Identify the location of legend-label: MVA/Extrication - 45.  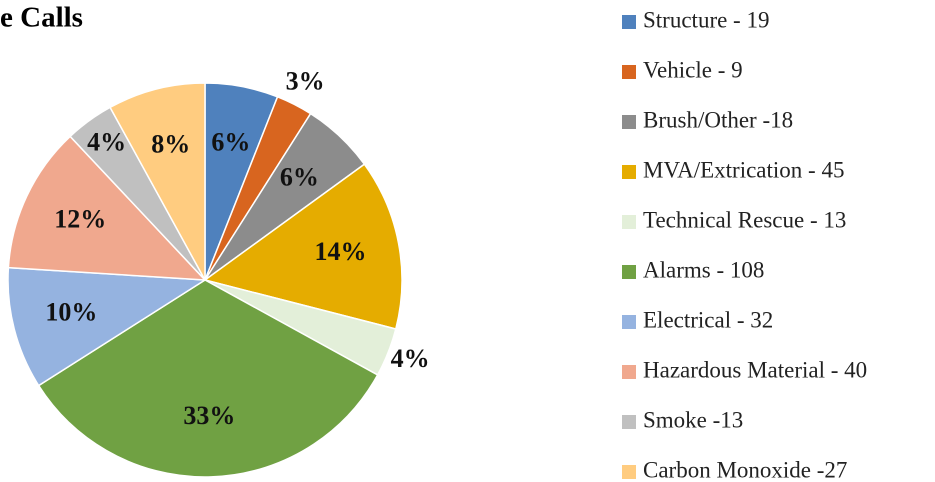
(743, 169).